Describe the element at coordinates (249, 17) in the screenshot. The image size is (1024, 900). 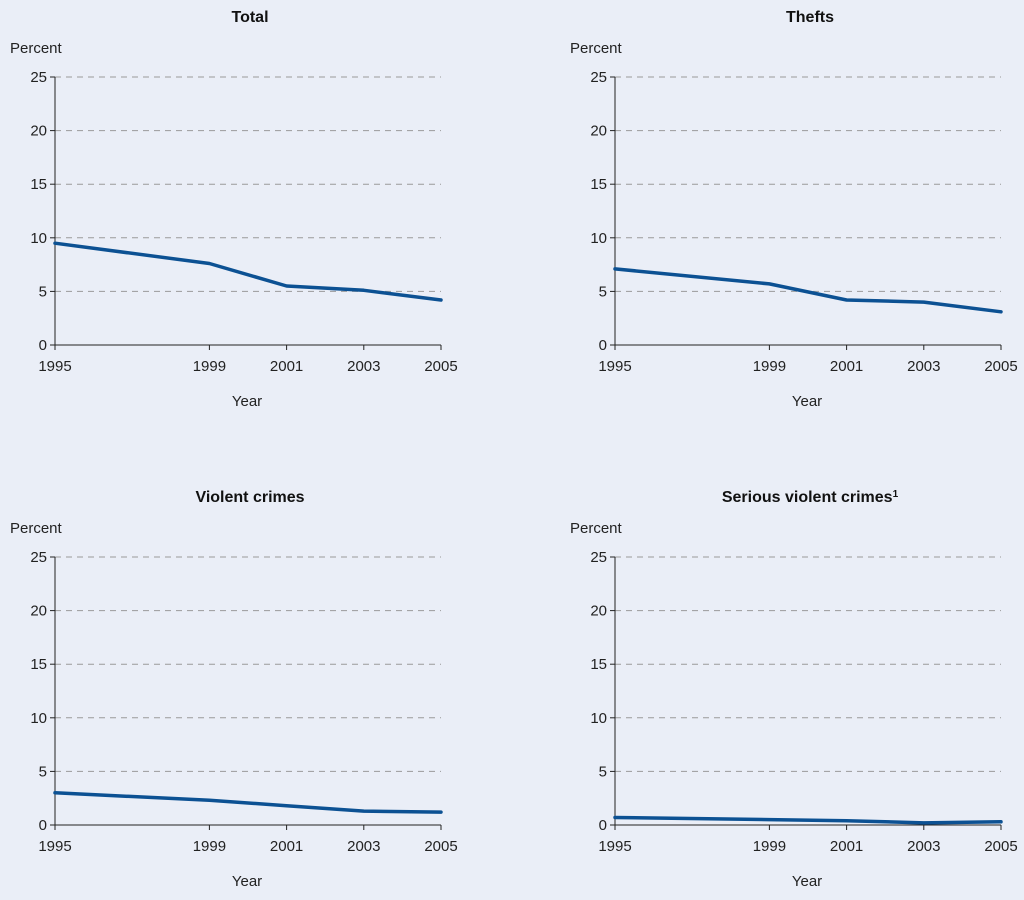
I see `chart-title: Total` at that location.